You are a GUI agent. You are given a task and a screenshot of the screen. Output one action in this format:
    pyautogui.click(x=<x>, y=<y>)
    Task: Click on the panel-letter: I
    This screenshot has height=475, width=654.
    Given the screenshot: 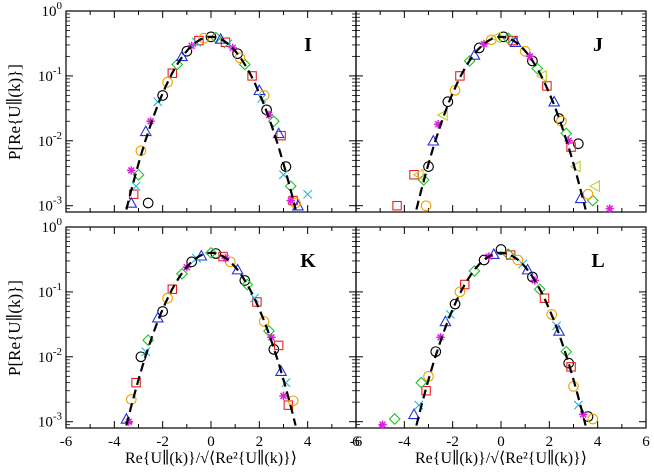 What is the action you would take?
    pyautogui.click(x=308, y=45)
    